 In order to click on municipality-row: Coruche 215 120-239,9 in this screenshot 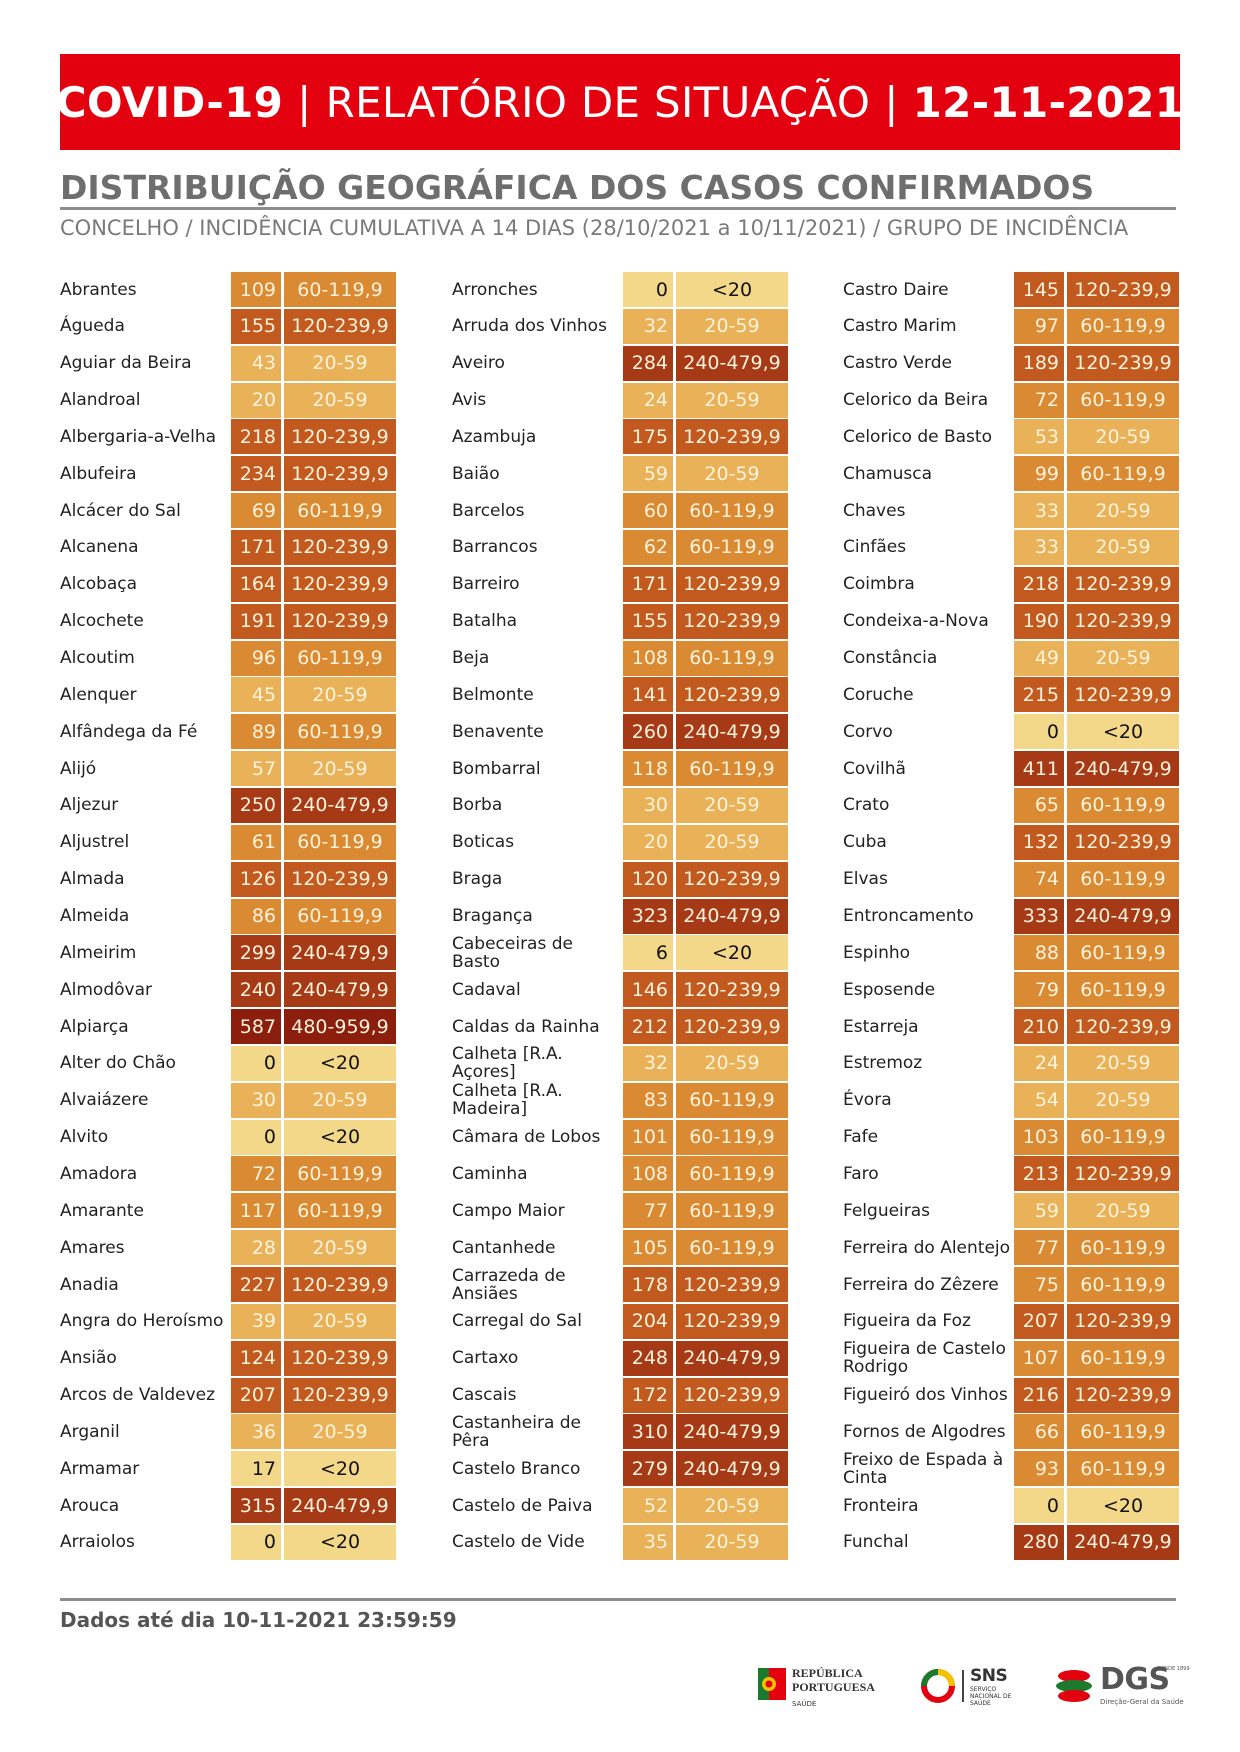, I will do `click(1033, 695)`.